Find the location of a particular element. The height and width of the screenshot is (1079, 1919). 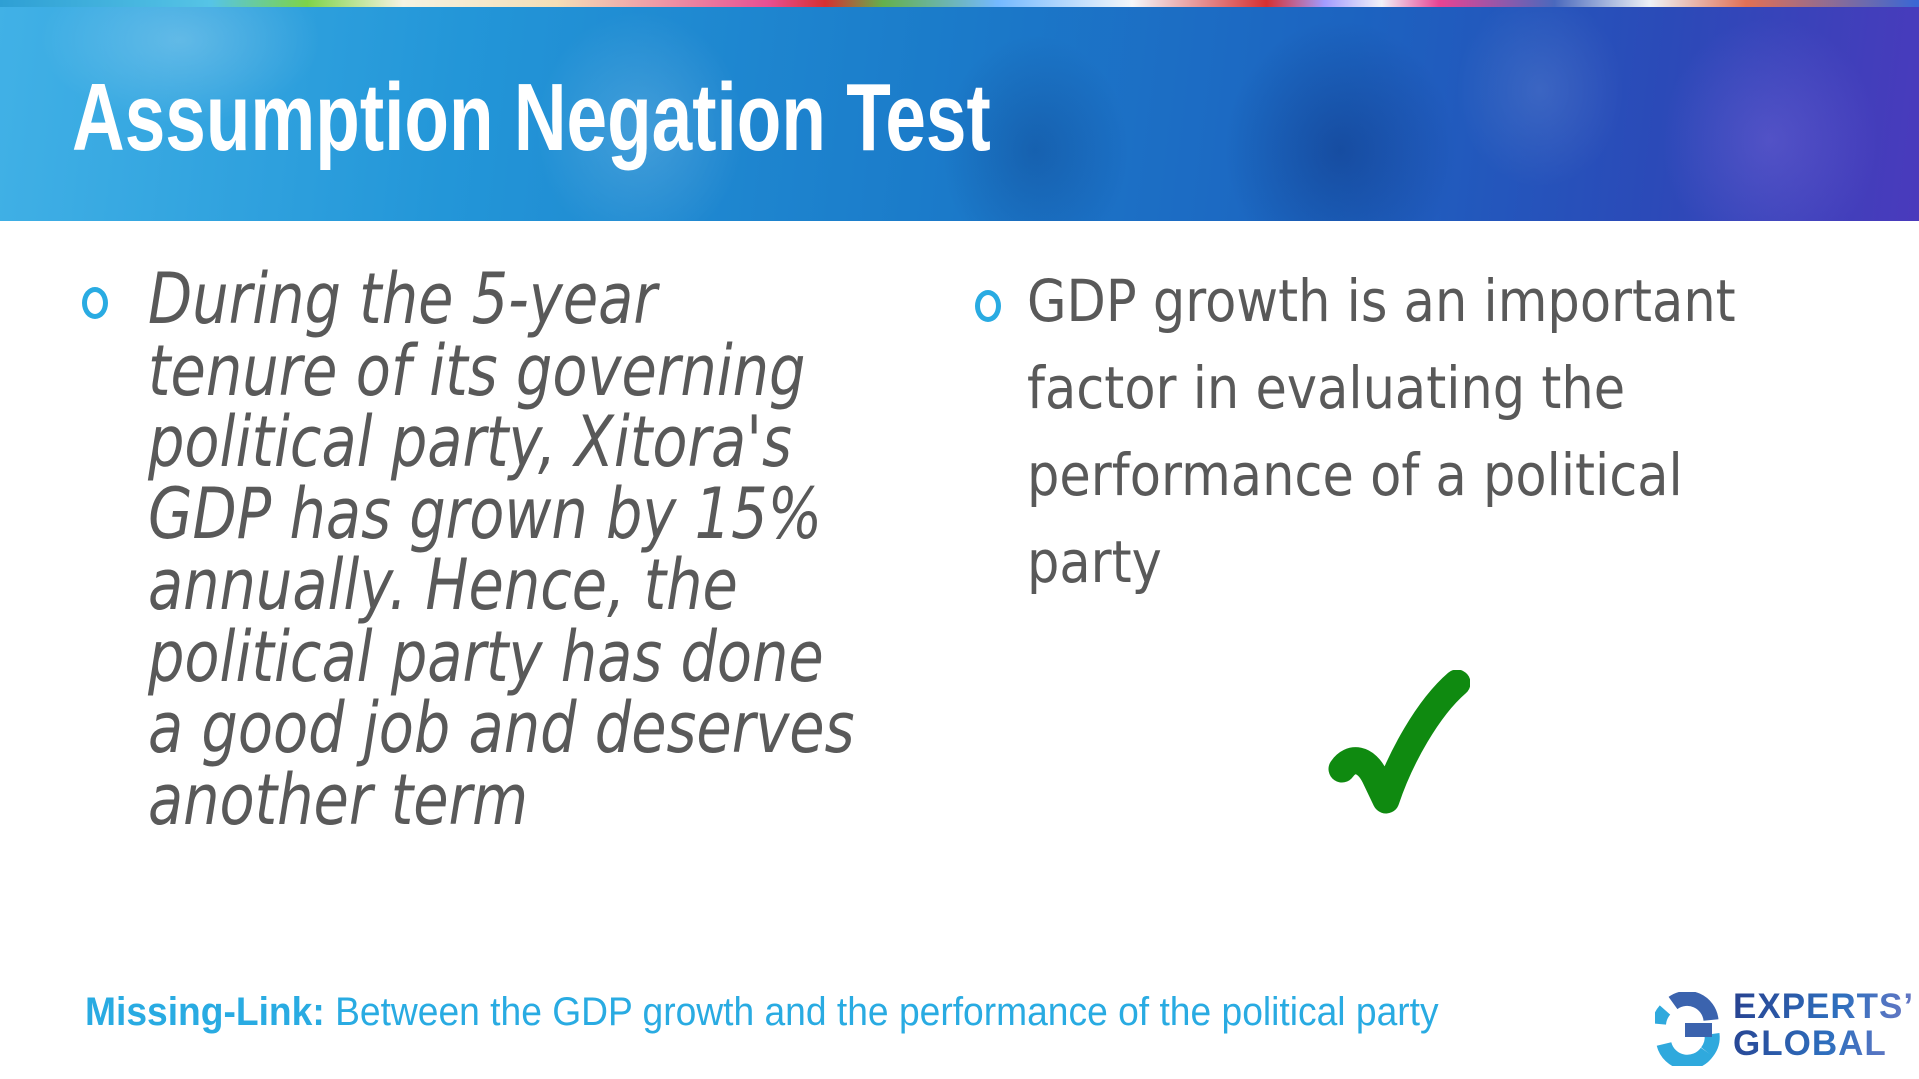

argument-line: annually. Hence, the is located at coordinates (443, 585).